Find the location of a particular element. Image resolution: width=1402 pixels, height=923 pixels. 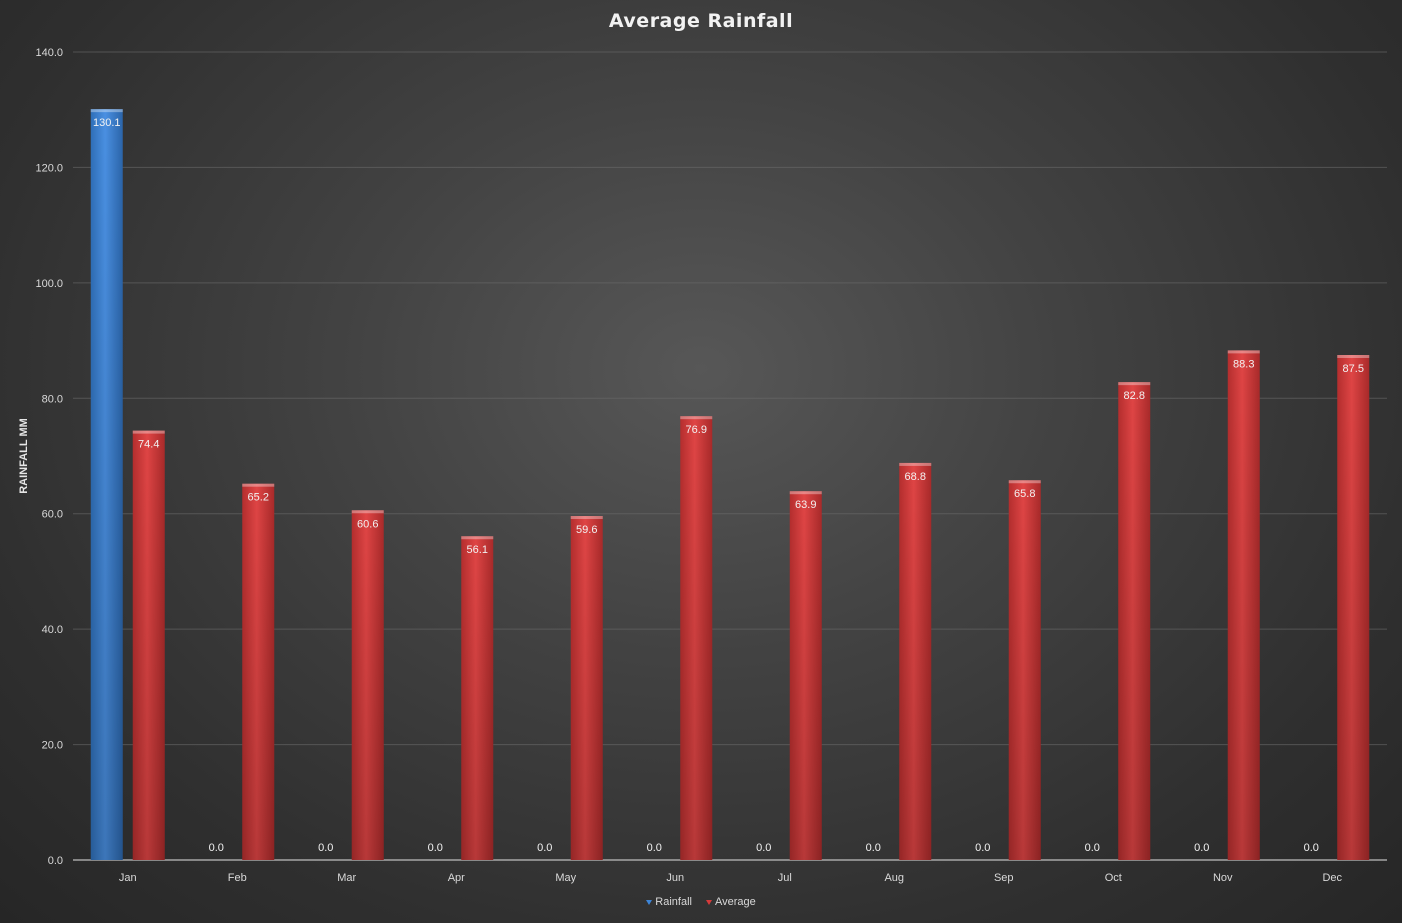

legend-label-rainfall: Rainfall is located at coordinates (673, 902).